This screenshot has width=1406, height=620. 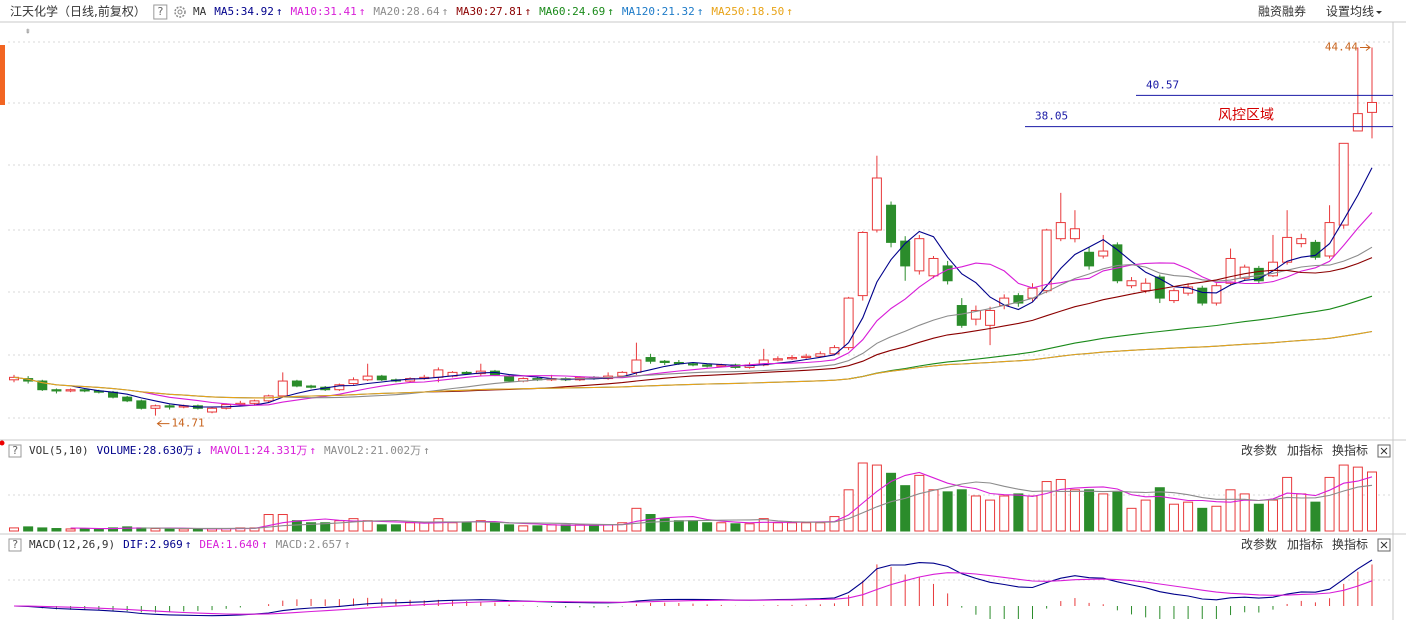 What do you see at coordinates (489, 11) in the screenshot?
I see `legend-value: MA30:27.81` at bounding box center [489, 11].